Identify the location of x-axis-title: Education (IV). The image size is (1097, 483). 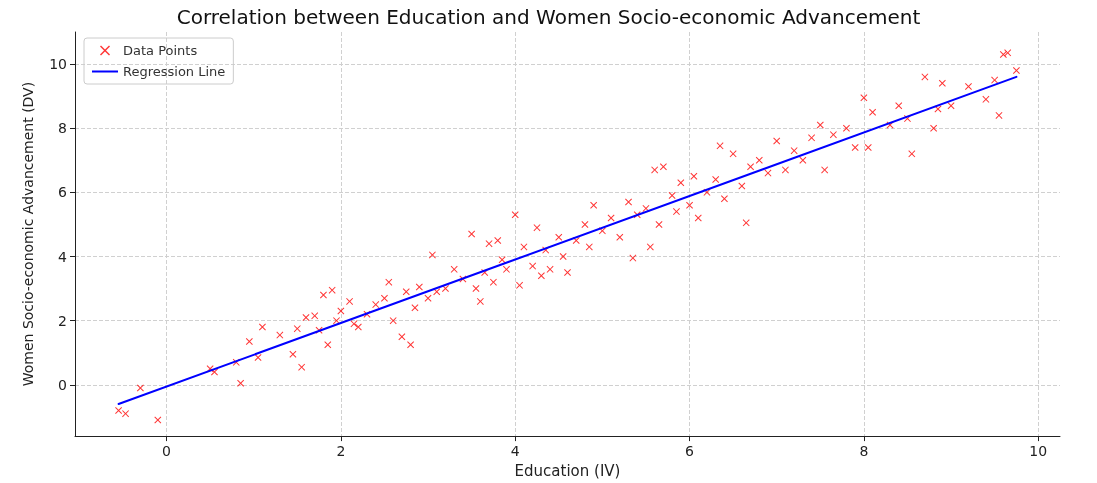
(567, 470).